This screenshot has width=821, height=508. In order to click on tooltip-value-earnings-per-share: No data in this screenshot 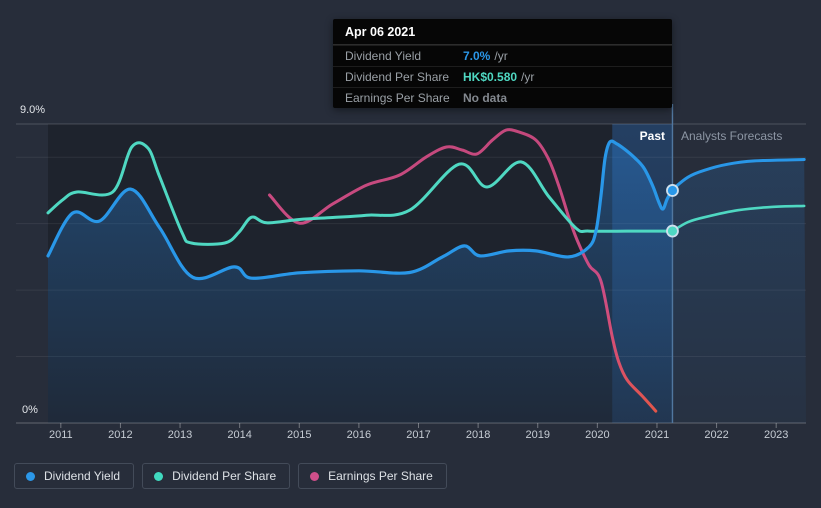, I will do `click(485, 98)`.